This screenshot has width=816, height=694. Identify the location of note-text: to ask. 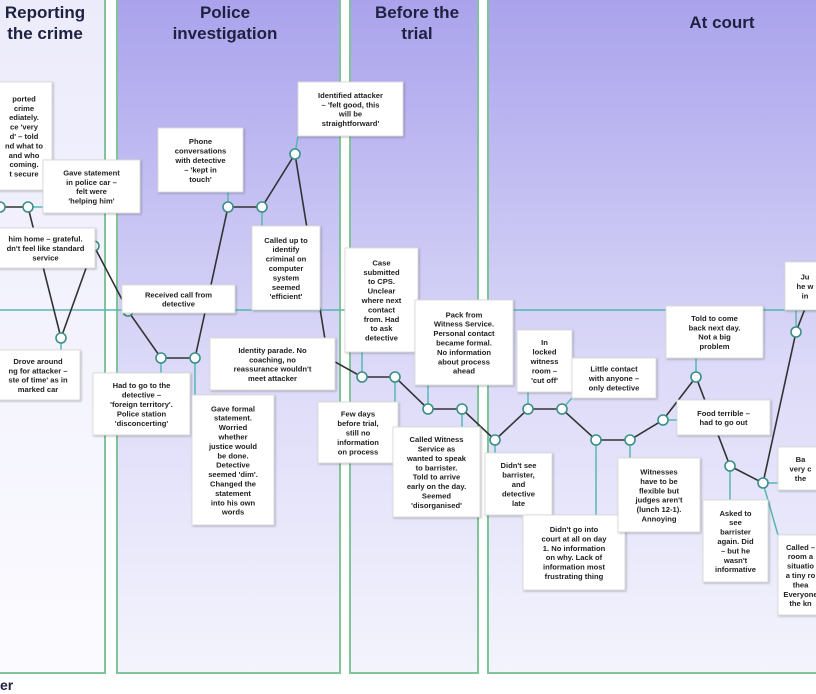
(382, 328).